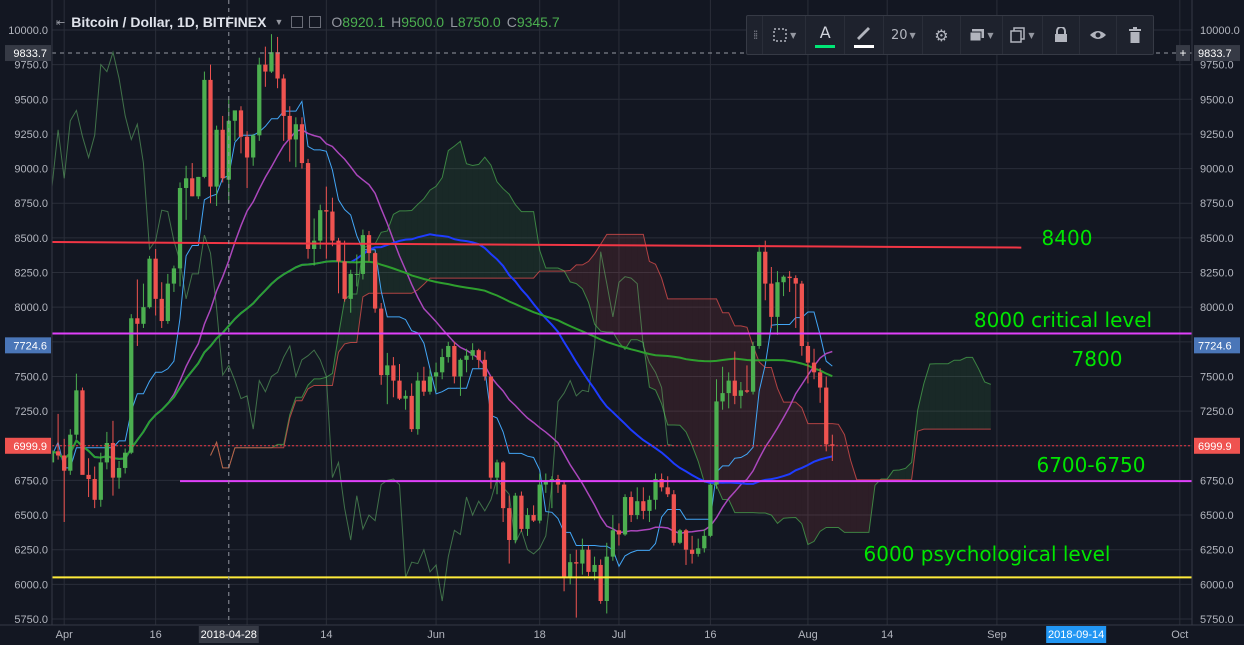  What do you see at coordinates (1217, 620) in the screenshot?
I see `y-tick-label-right: 5750.0` at bounding box center [1217, 620].